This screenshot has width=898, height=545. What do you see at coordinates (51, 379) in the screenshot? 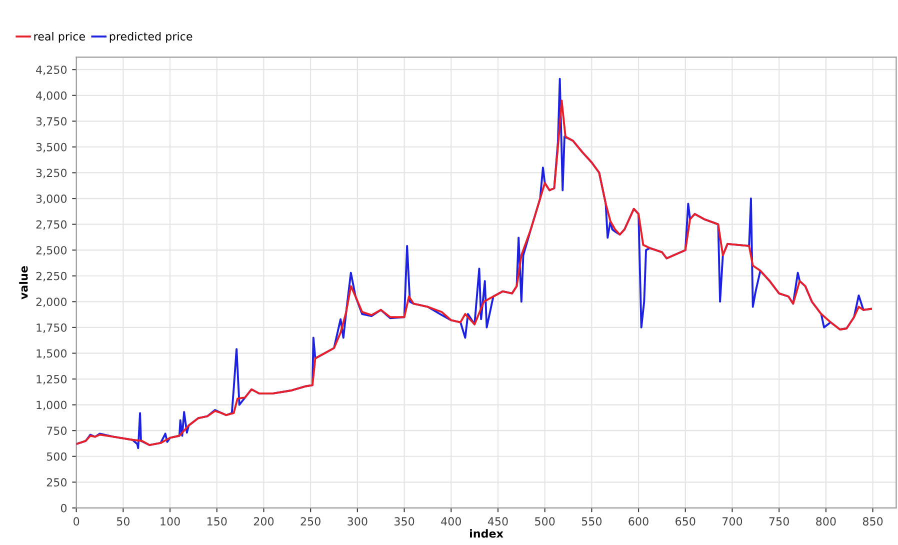
I see `y-tick-label: 1,250` at bounding box center [51, 379].